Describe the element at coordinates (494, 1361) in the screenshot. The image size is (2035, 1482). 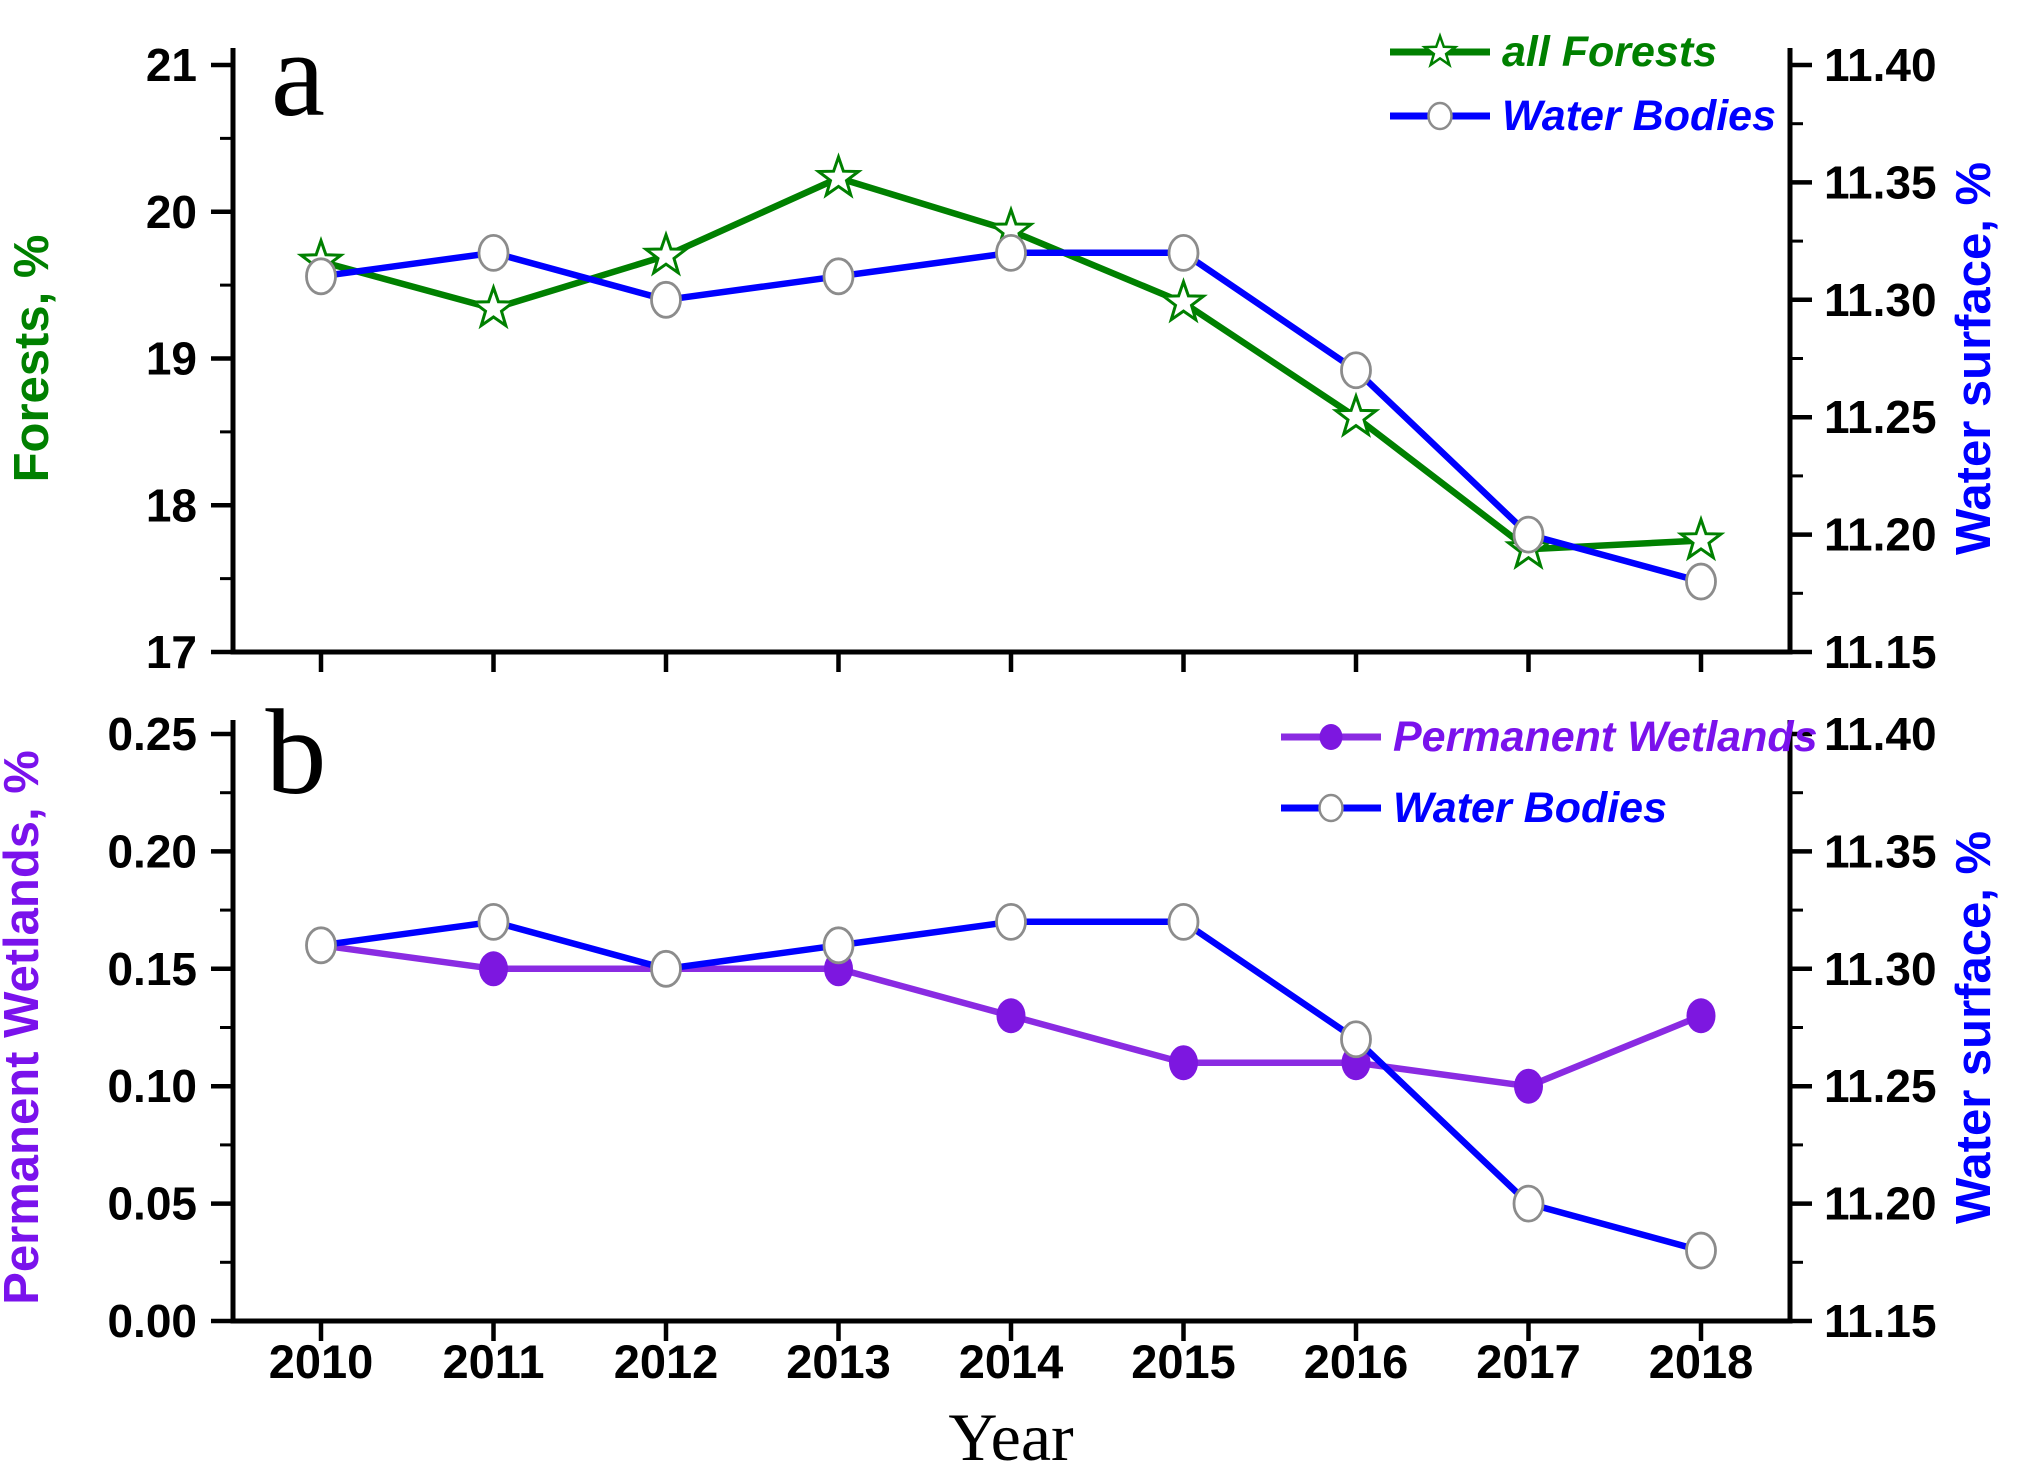
I see `x-tick-label: 2011` at that location.